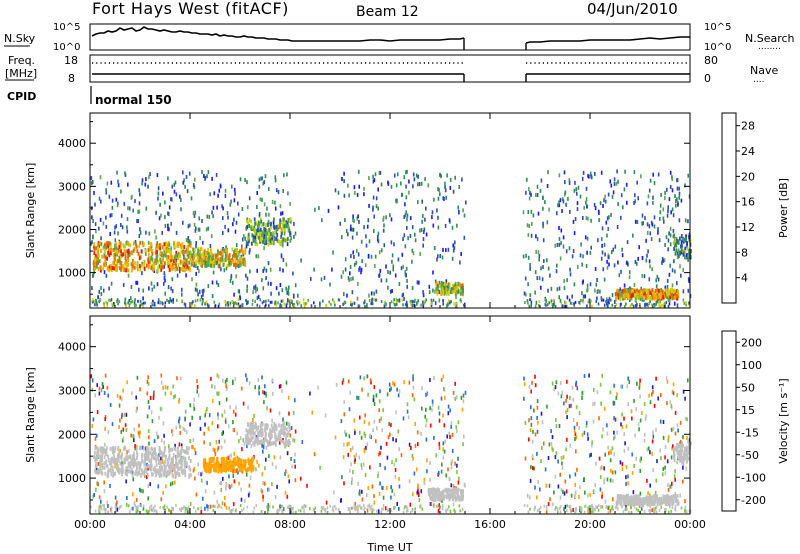 The height and width of the screenshot is (554, 800). Describe the element at coordinates (66, 47) in the screenshot. I see `noise-tick-bottom-left: 10^0` at that location.